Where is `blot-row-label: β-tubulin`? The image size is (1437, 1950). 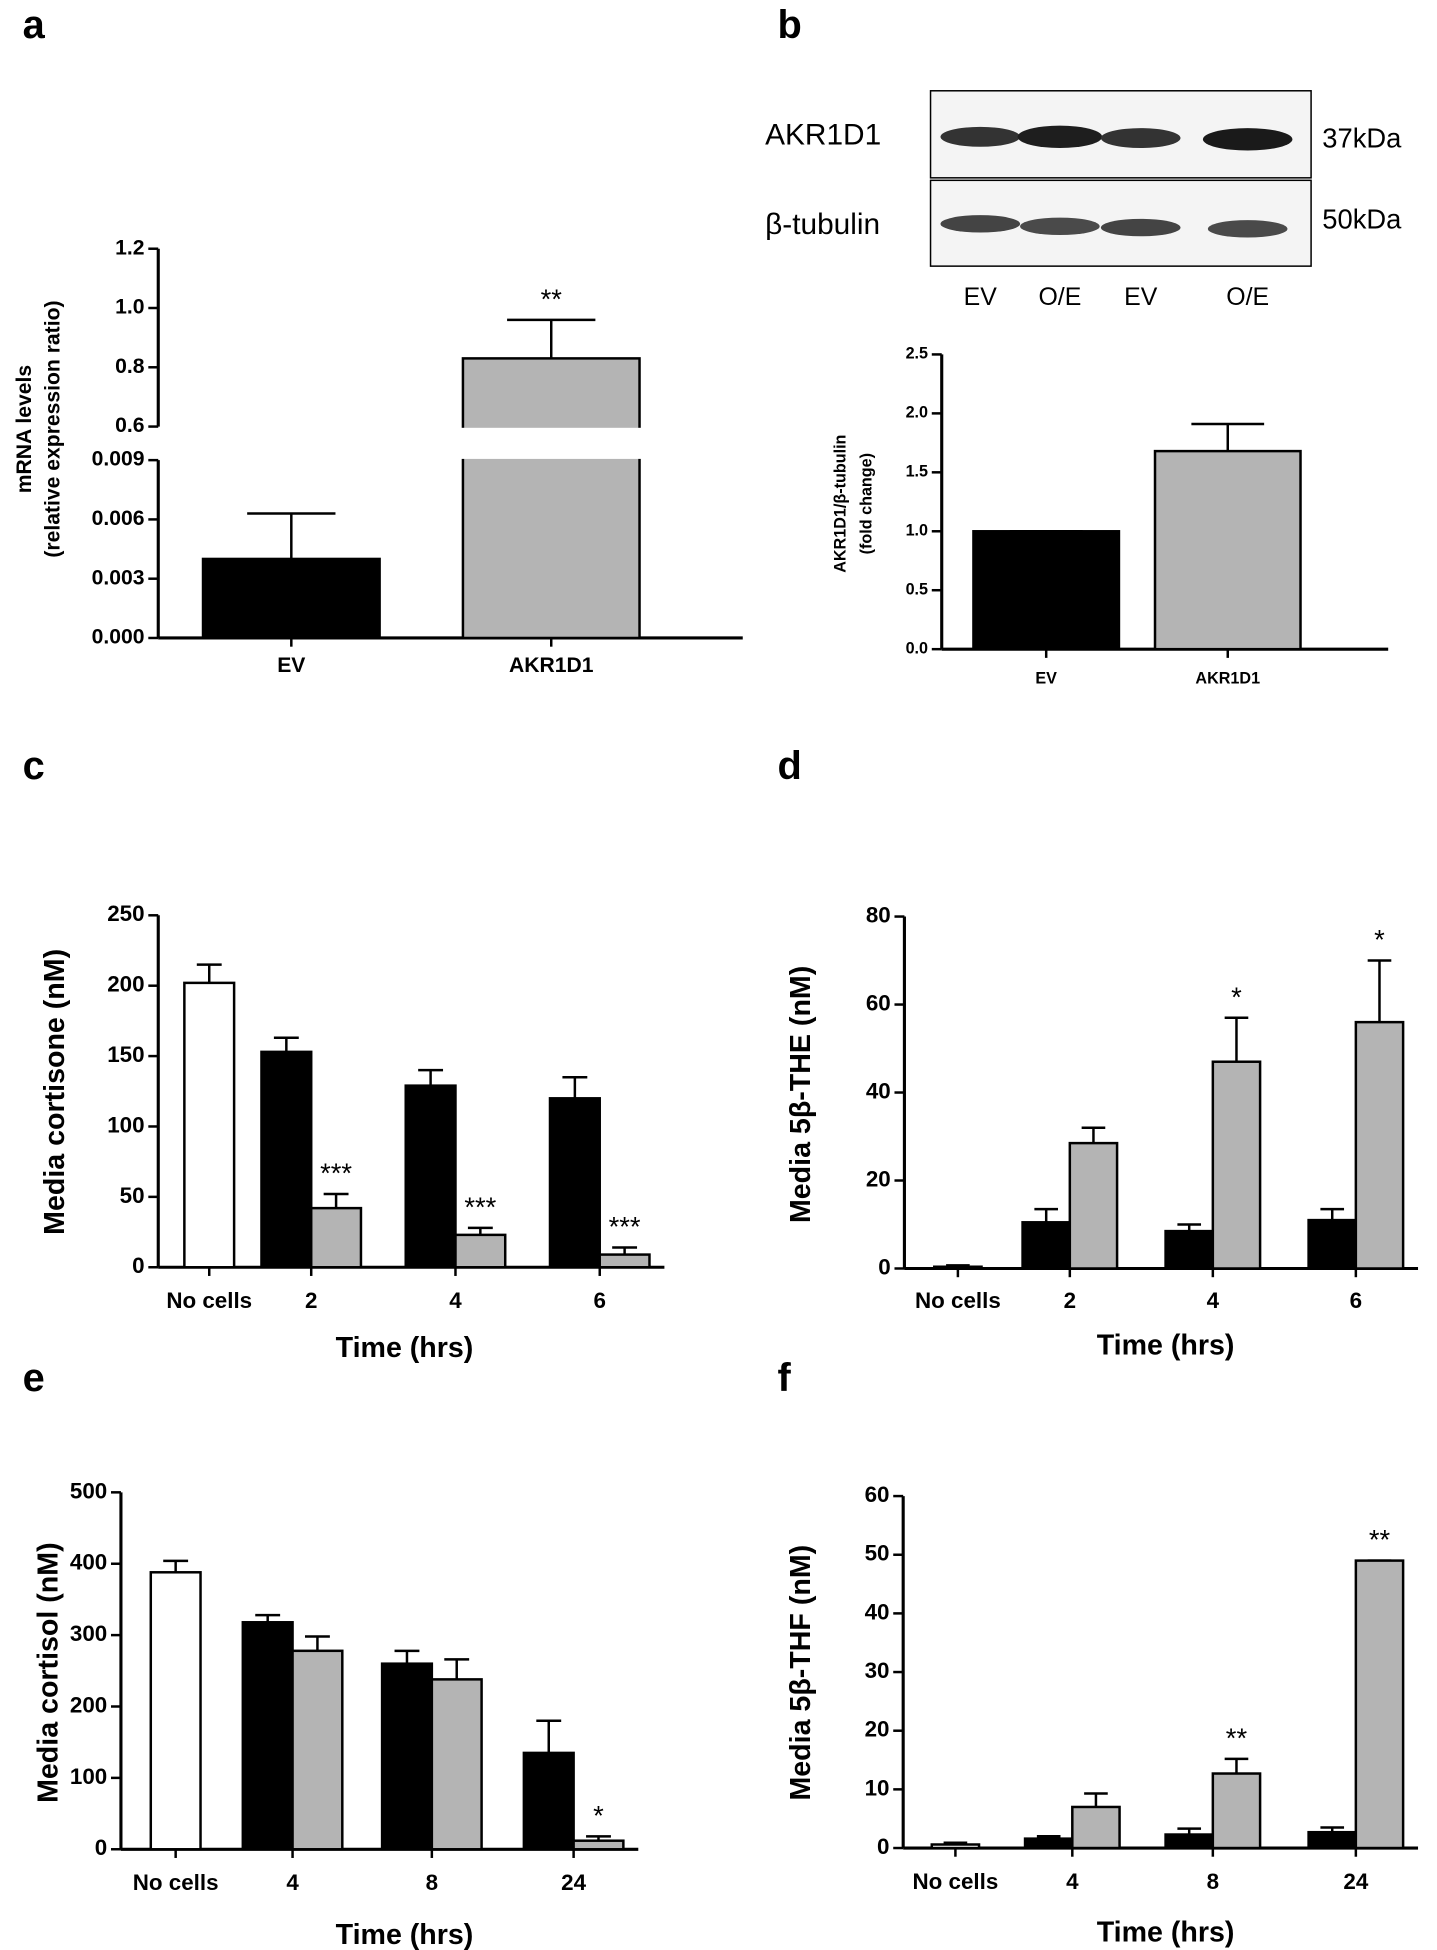 blot-row-label: β-tubulin is located at coordinates (822, 224).